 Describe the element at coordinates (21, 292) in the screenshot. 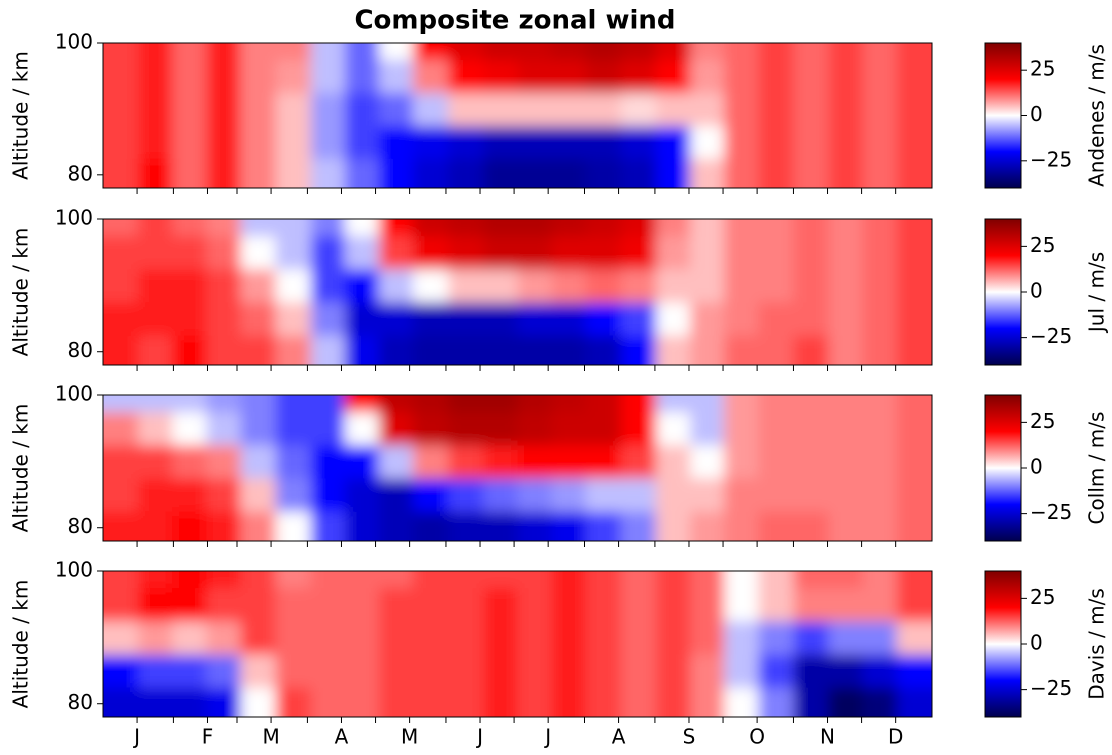

I see `y-axis-label: Altitude / km` at that location.